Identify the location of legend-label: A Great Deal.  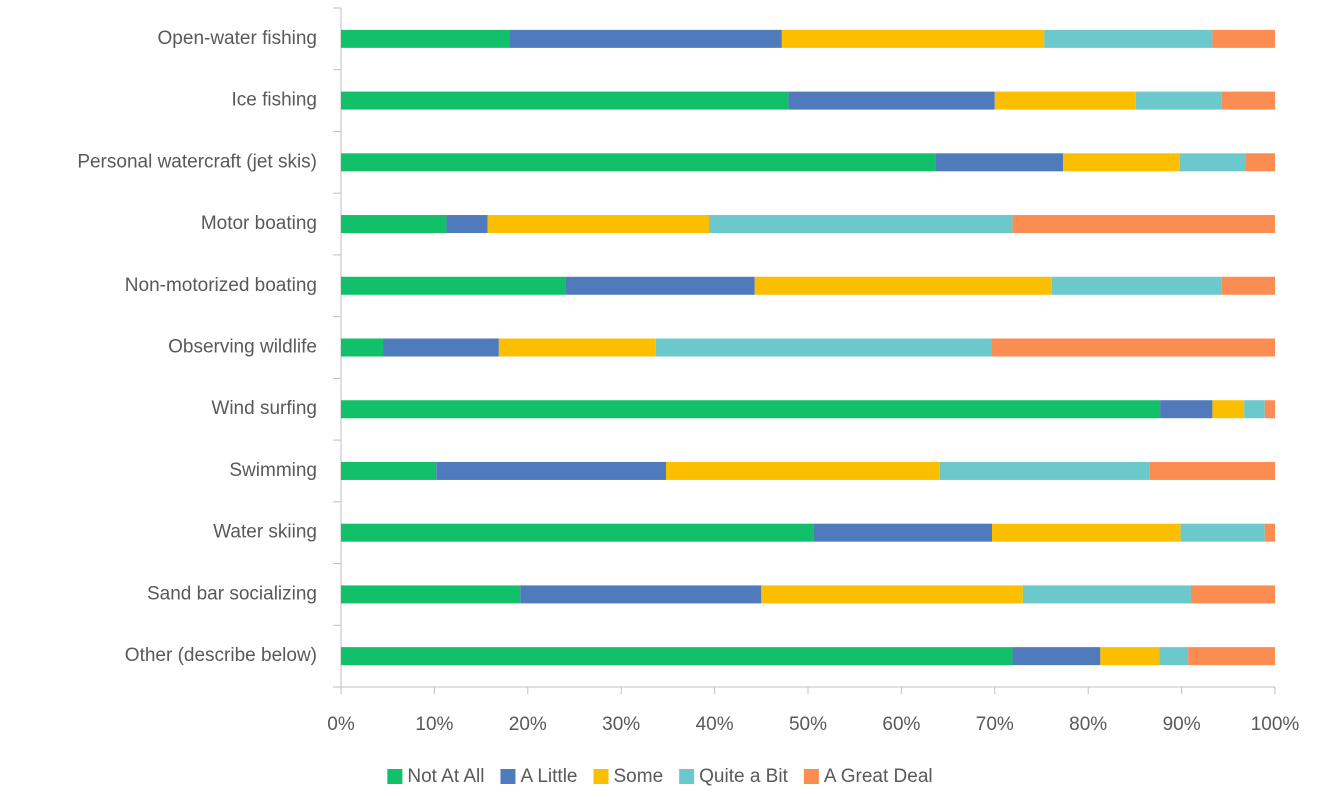
(878, 776).